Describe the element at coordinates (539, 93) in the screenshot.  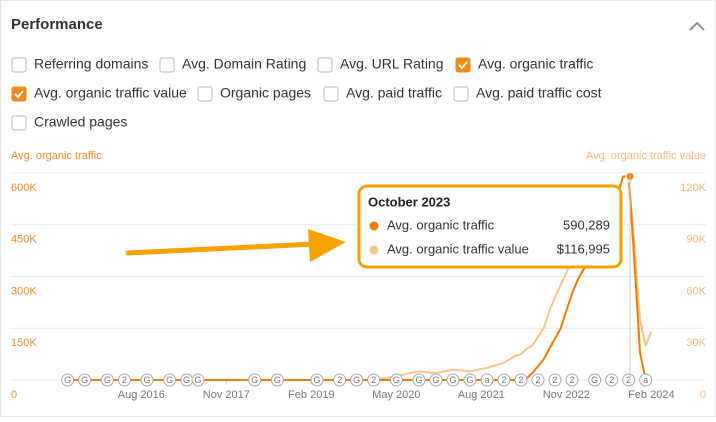
I see `checkbox-label: Avg. paid traffic cost` at that location.